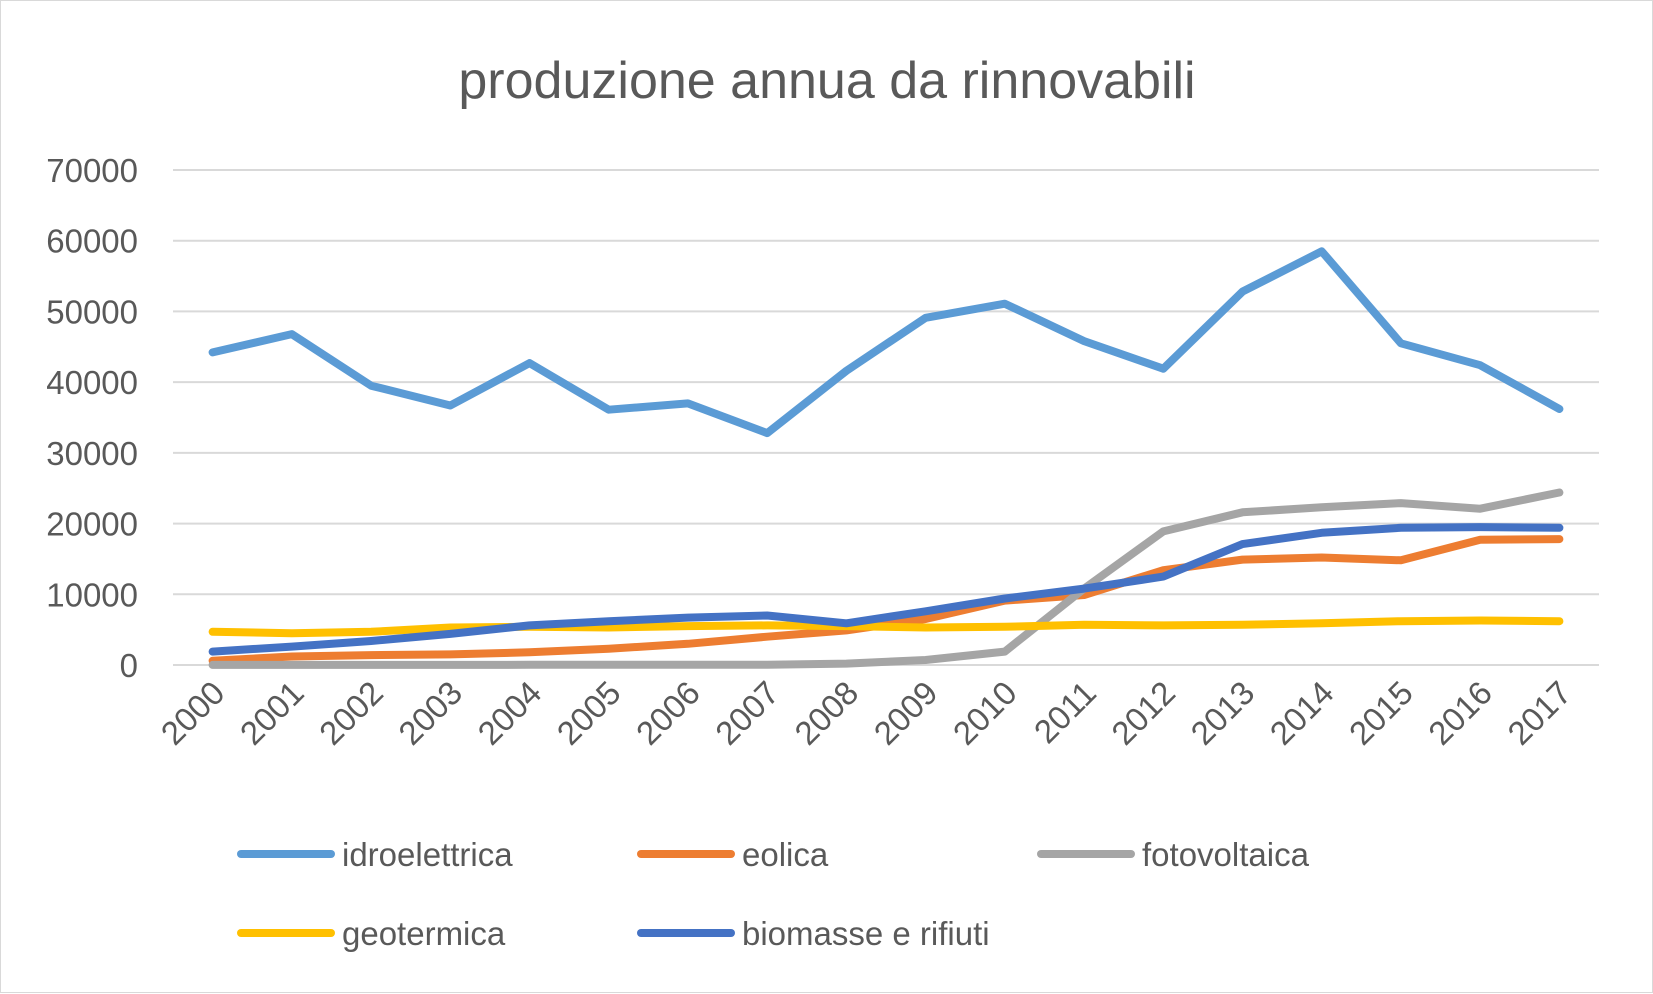 This screenshot has height=994, width=1653. I want to click on y-tick-label: 20000, so click(92, 524).